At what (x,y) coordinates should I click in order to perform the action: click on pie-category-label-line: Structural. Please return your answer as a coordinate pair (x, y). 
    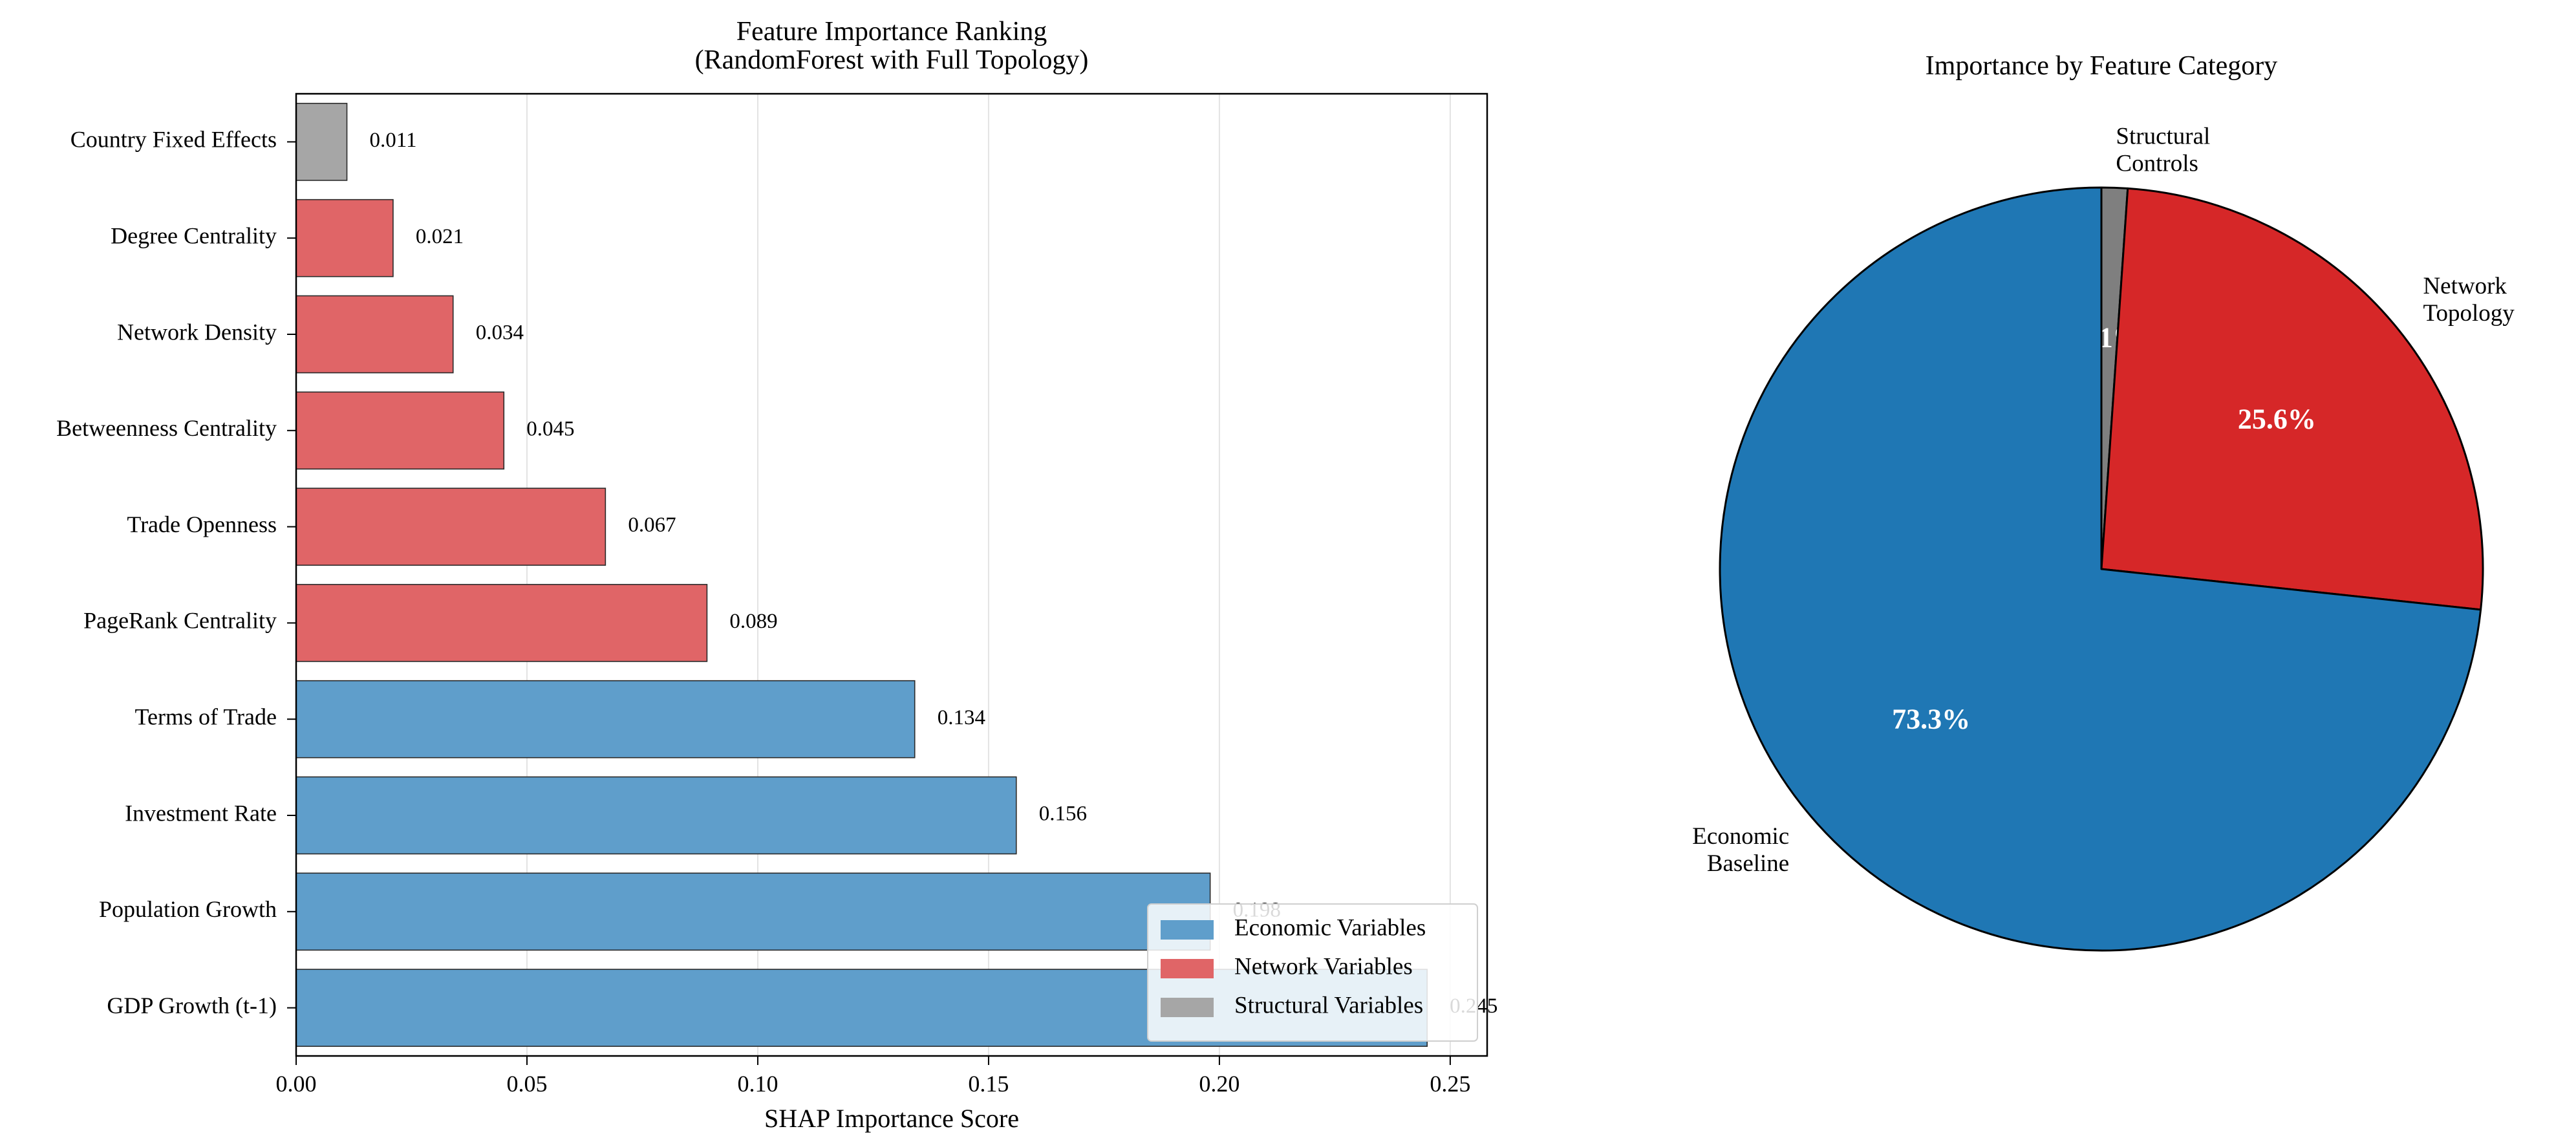
    Looking at the image, I should click on (2163, 136).